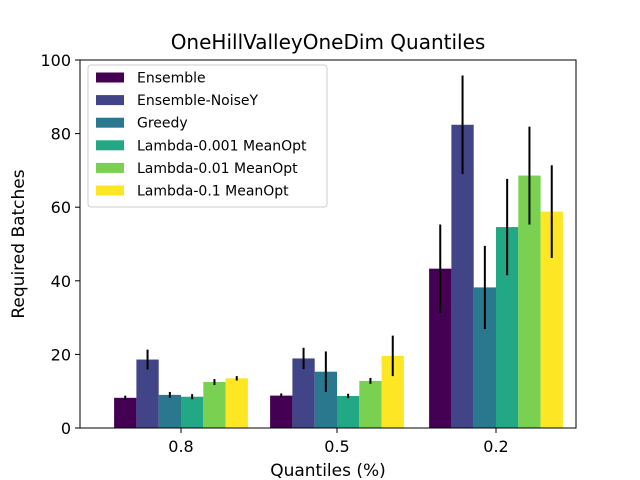  I want to click on x-axis-label: Quantiles (%), so click(328, 470).